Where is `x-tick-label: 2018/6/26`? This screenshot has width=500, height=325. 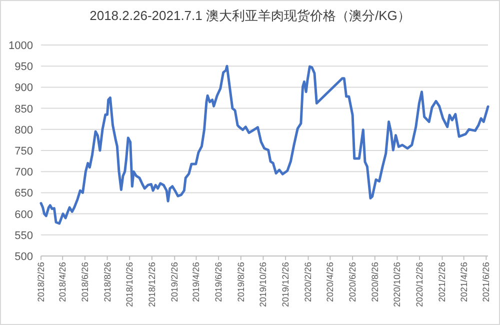 x-tick-label: 2018/6/26 is located at coordinates (85, 282).